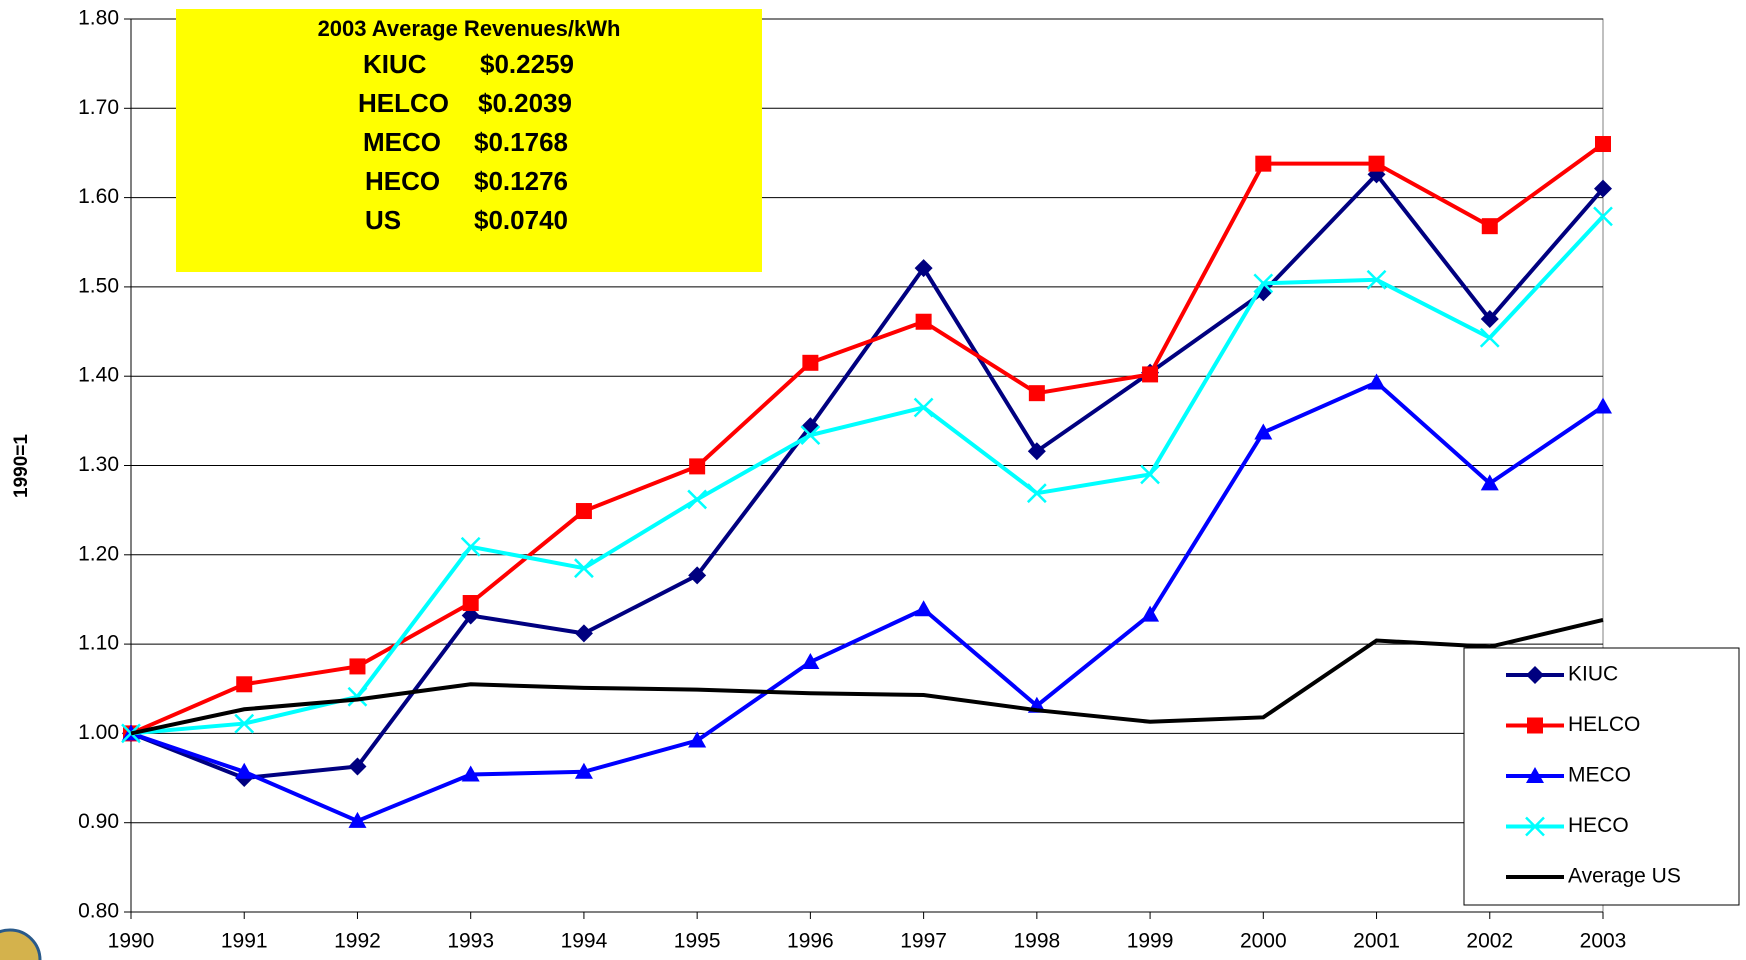  What do you see at coordinates (1376, 941) in the screenshot?
I see `x-tick-label: 2001` at bounding box center [1376, 941].